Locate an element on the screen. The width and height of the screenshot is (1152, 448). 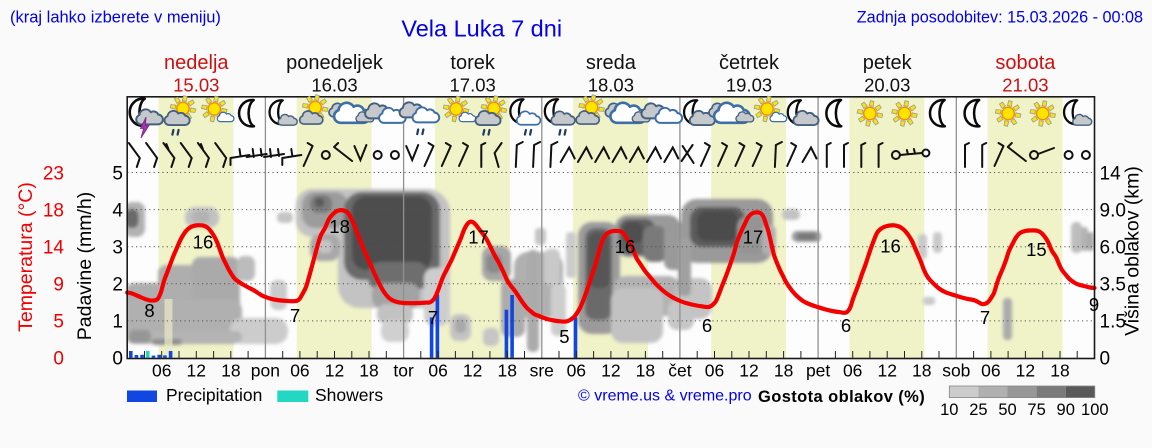
svg-text: 20.03 is located at coordinates (887, 84).